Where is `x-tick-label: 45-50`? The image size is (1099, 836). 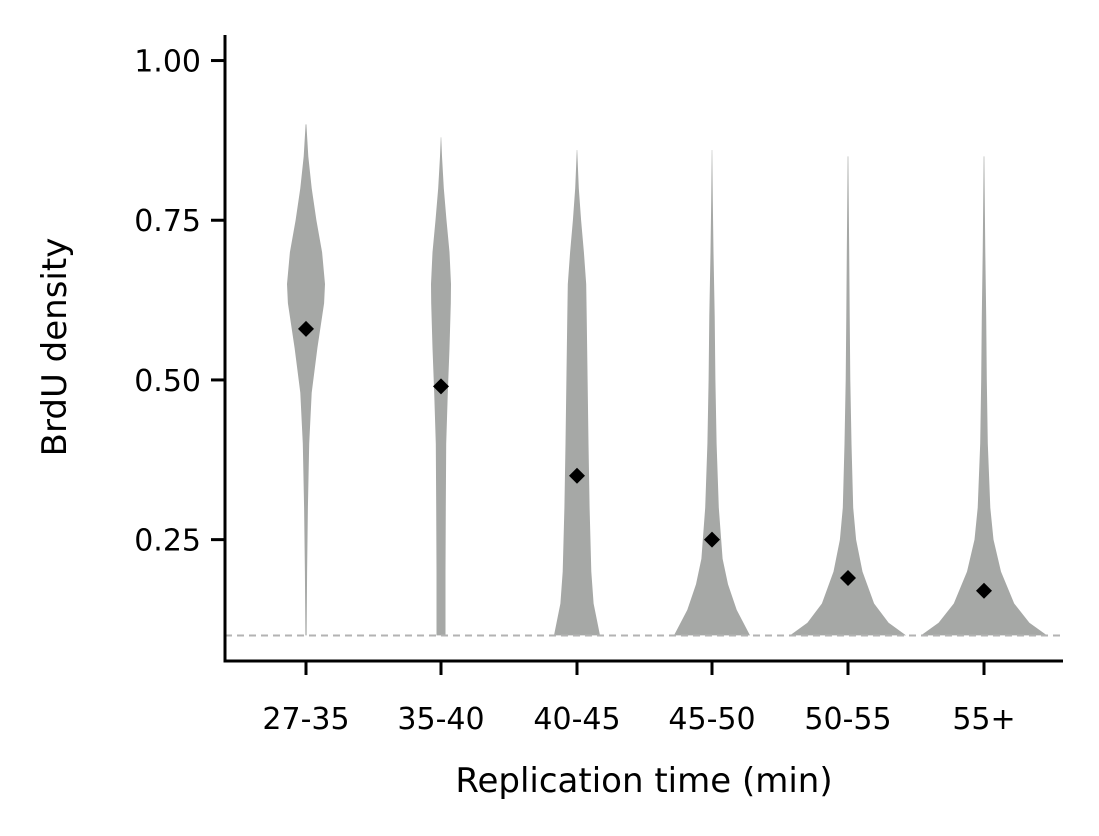 x-tick-label: 45-50 is located at coordinates (711, 719).